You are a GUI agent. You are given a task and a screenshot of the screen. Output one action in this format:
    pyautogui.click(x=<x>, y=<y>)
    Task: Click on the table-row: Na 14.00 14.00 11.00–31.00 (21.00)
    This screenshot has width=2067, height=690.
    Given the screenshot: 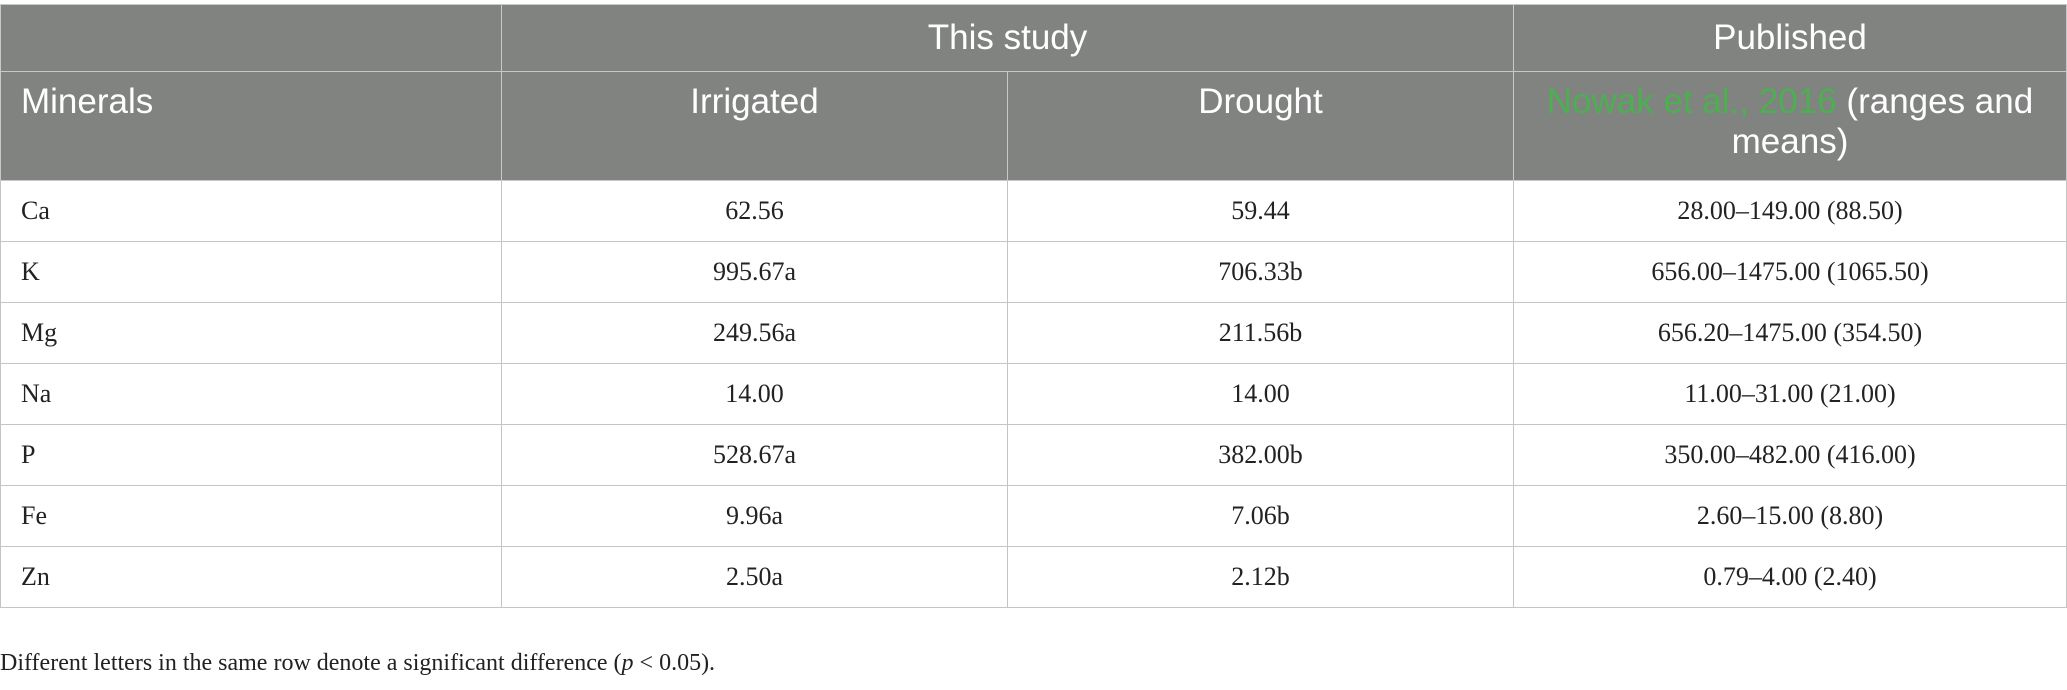 What is the action you would take?
    pyautogui.click(x=1033, y=394)
    